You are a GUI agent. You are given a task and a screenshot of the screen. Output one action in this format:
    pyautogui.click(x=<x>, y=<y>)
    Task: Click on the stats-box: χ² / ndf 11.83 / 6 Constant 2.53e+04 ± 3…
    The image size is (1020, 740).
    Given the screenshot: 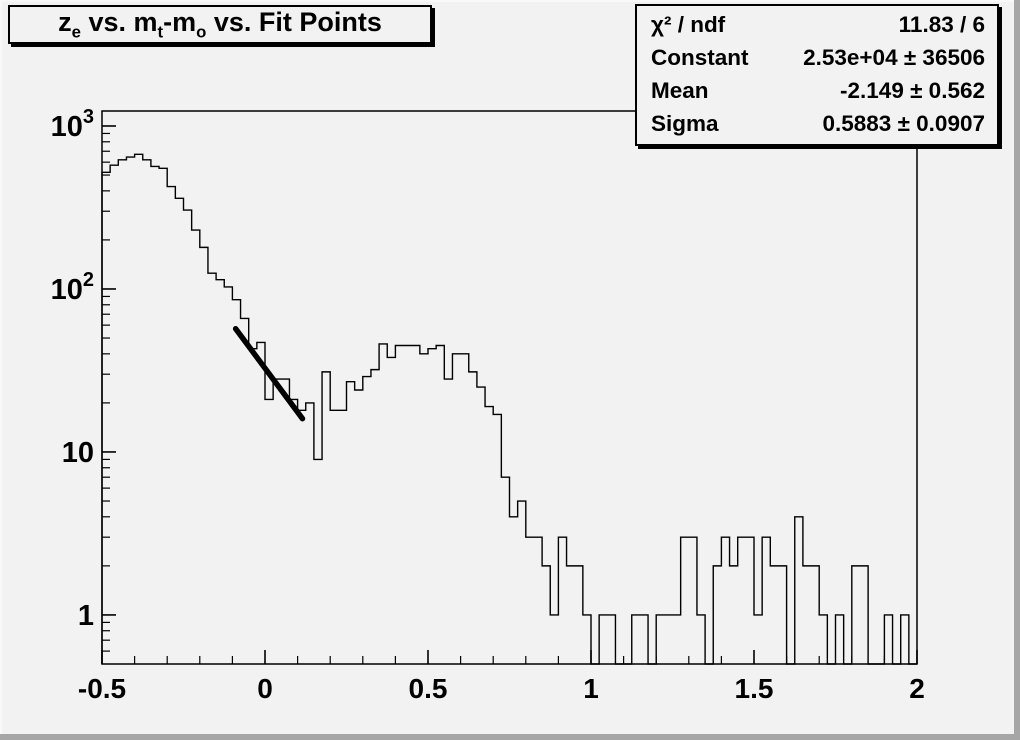 What is the action you would take?
    pyautogui.click(x=817, y=75)
    